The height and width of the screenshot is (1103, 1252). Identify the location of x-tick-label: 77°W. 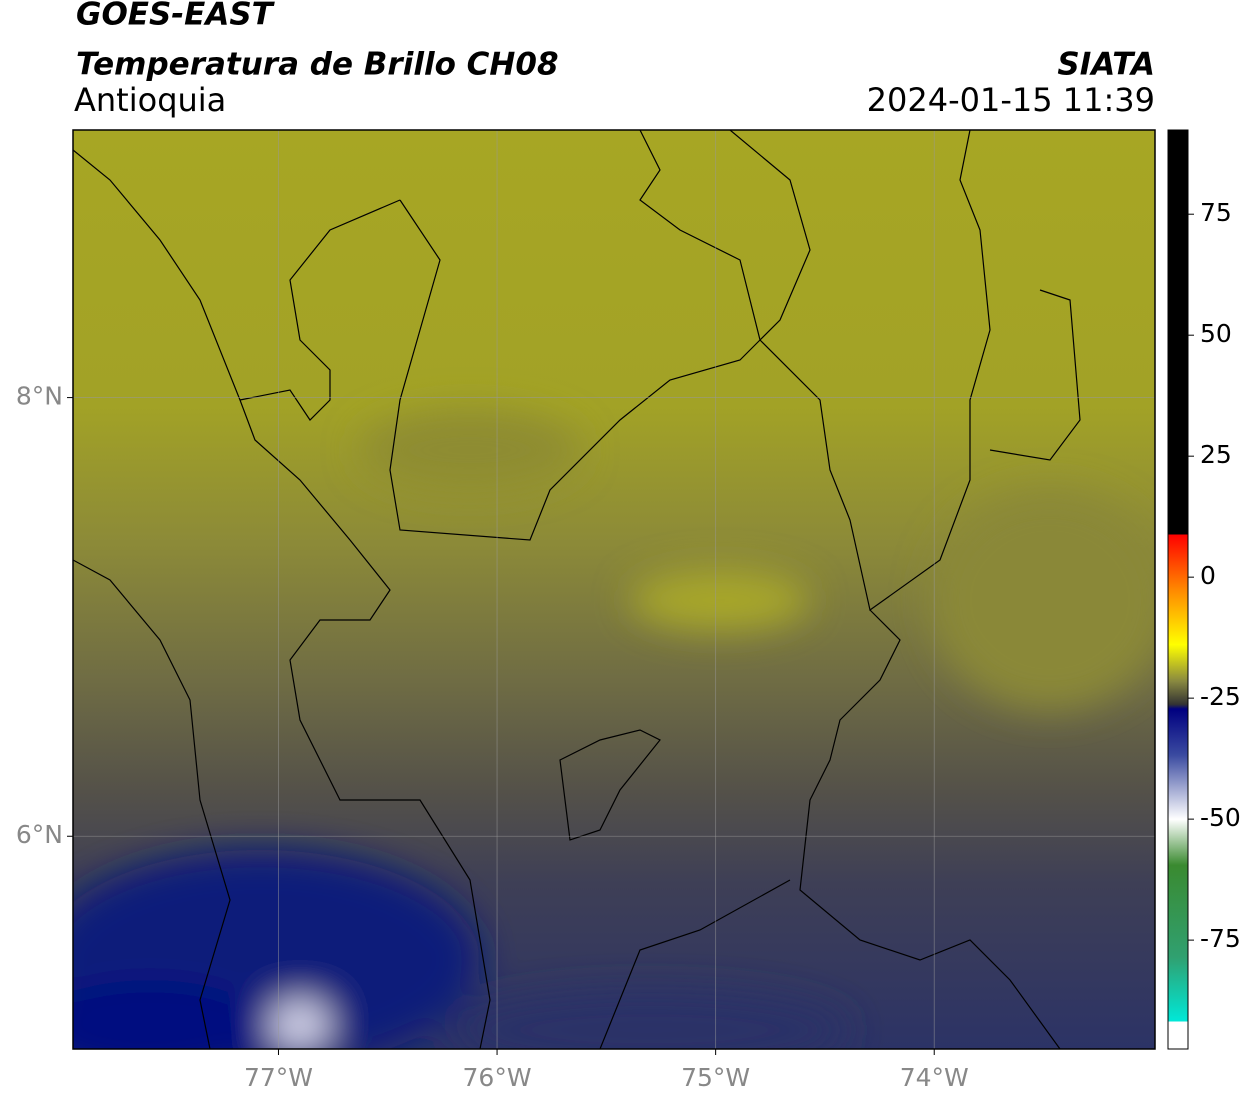
(278, 1077).